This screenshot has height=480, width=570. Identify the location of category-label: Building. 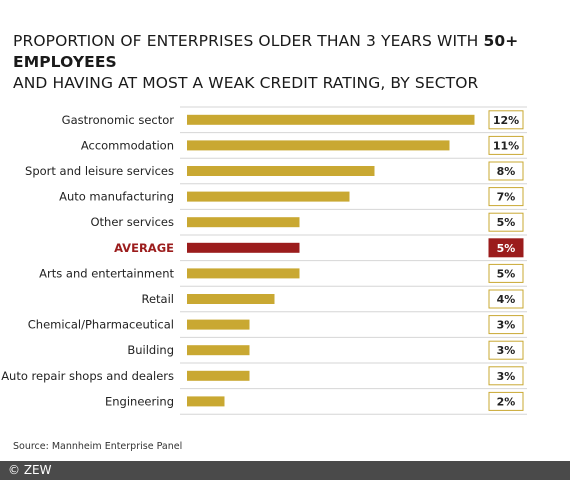
(150, 350).